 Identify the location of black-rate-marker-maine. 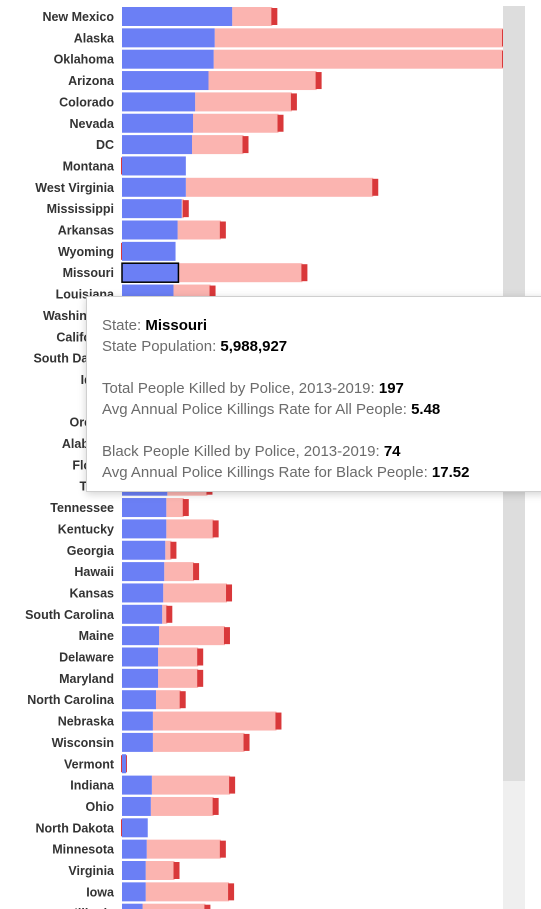
(226, 636).